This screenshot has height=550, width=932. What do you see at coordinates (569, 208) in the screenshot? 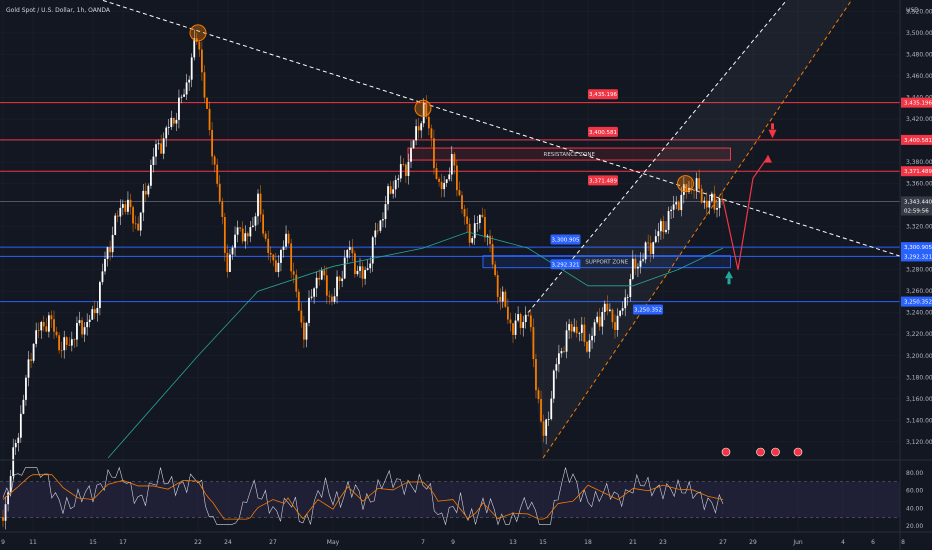
I see `zones: RESISTANCE ZONE SUPPORT ZONE` at bounding box center [569, 208].